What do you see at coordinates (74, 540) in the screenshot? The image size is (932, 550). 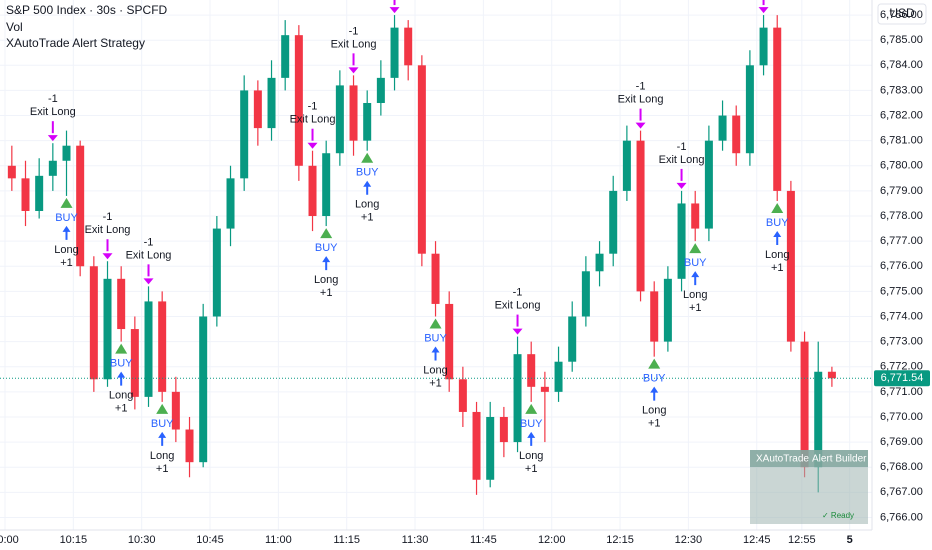 I see `x-tick-label: 10:15` at bounding box center [74, 540].